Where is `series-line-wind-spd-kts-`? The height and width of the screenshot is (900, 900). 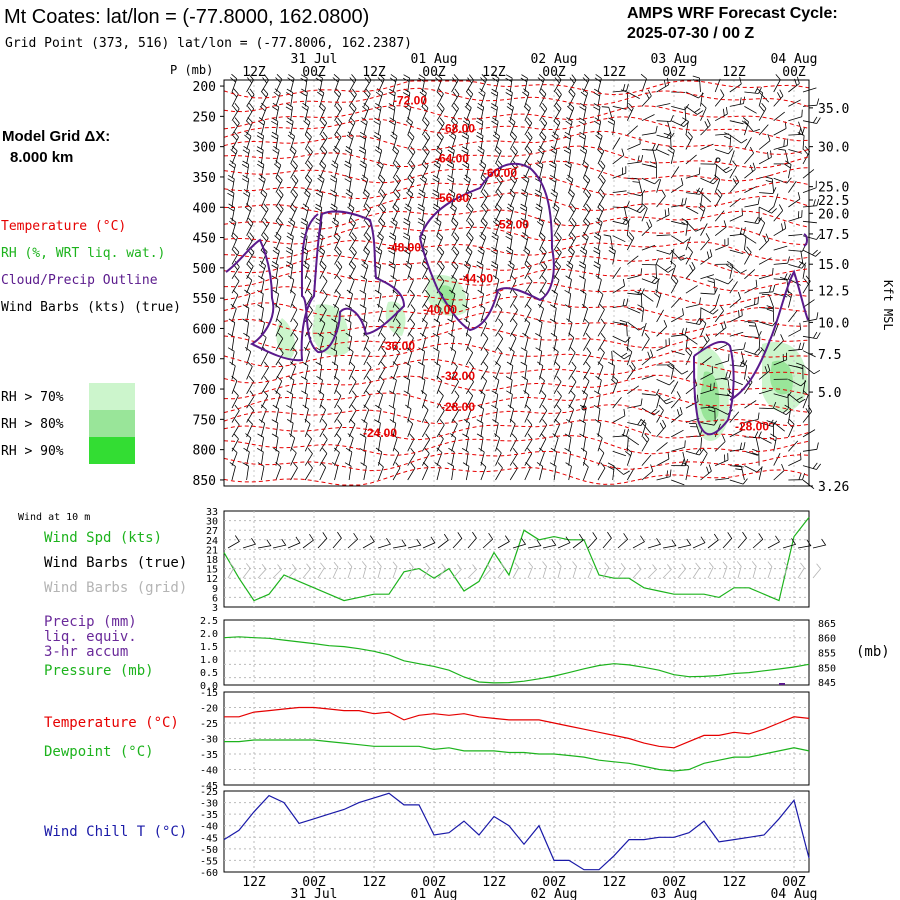
series-line-wind-spd-kts- is located at coordinates (516, 559).